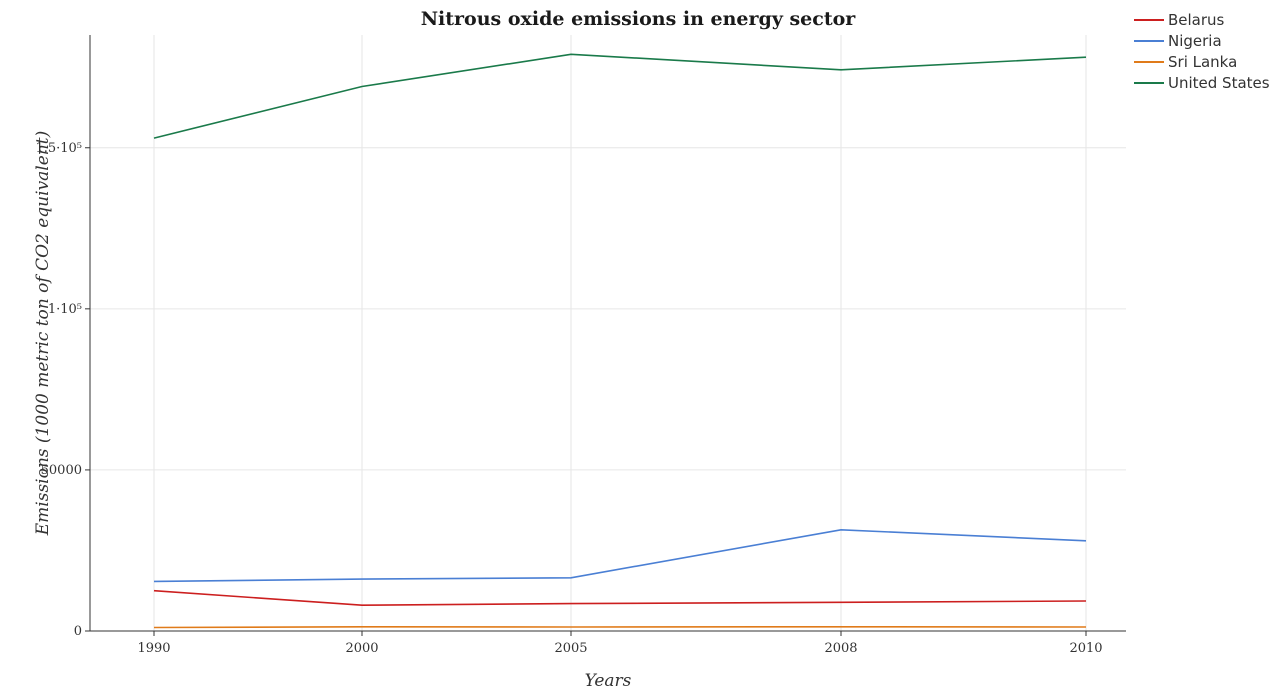 The image size is (1276, 700). Describe the element at coordinates (1196, 20) in the screenshot. I see `legend-label-belarus: Belarus` at that location.